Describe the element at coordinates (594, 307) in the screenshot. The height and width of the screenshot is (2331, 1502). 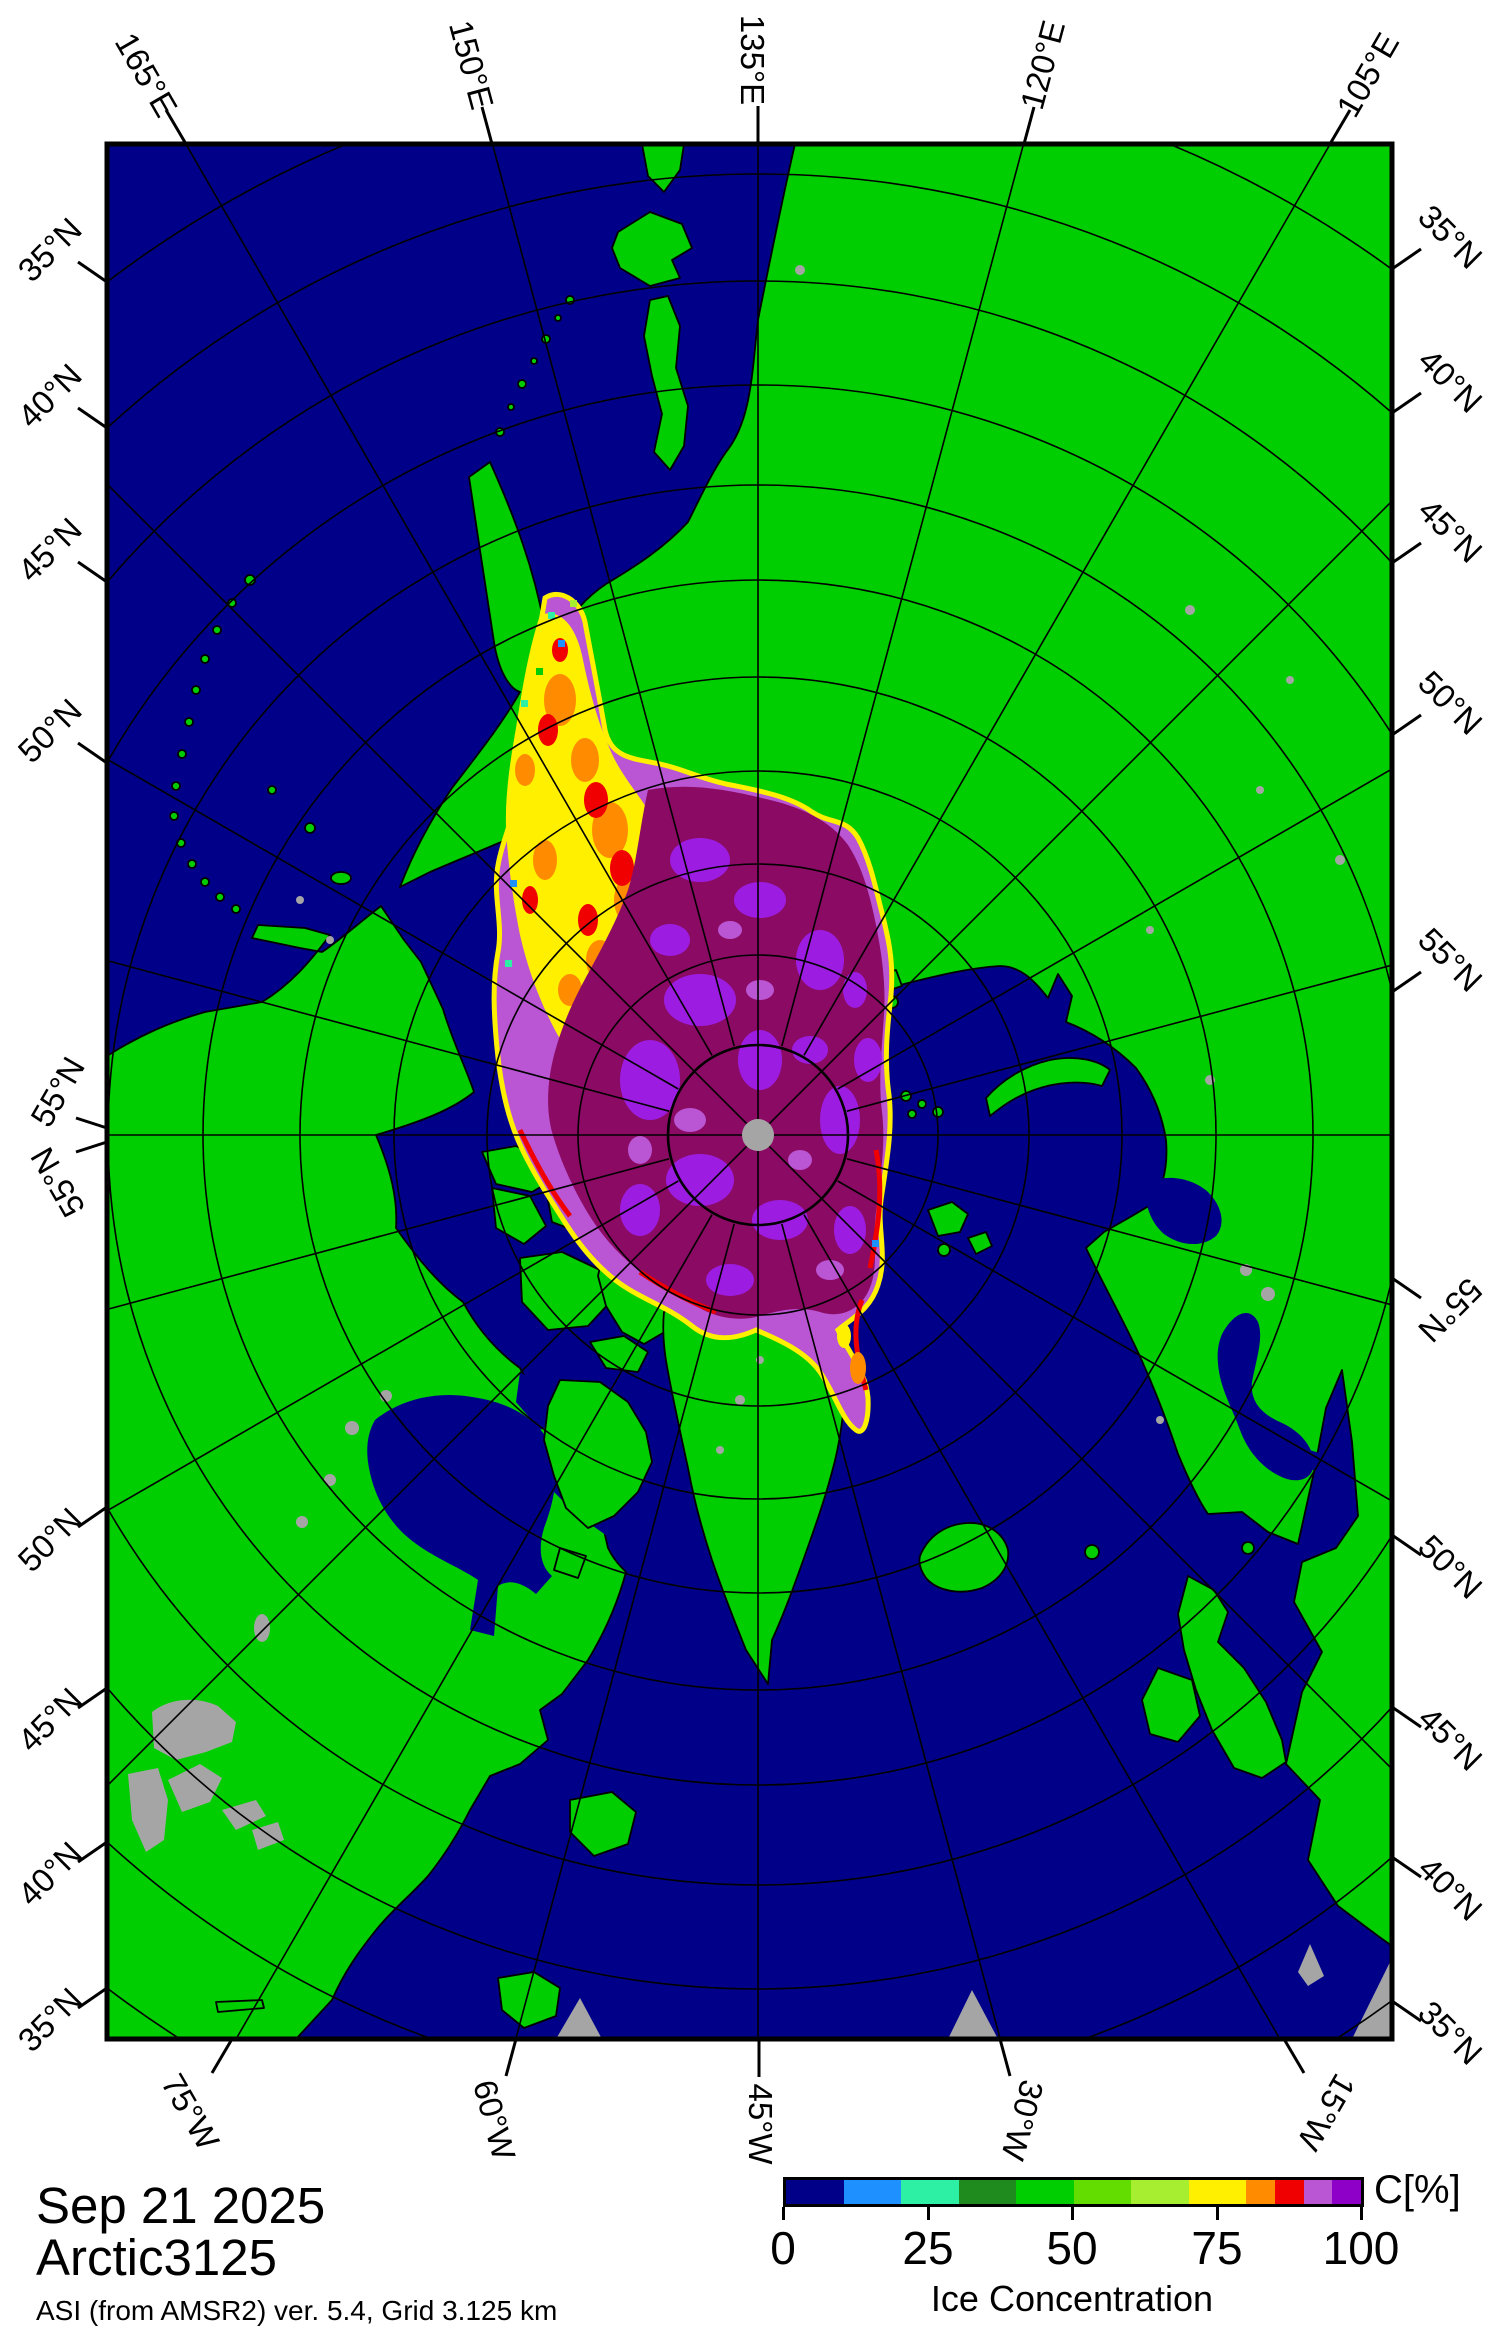
I see `landmass-japan-sakhalin` at that location.